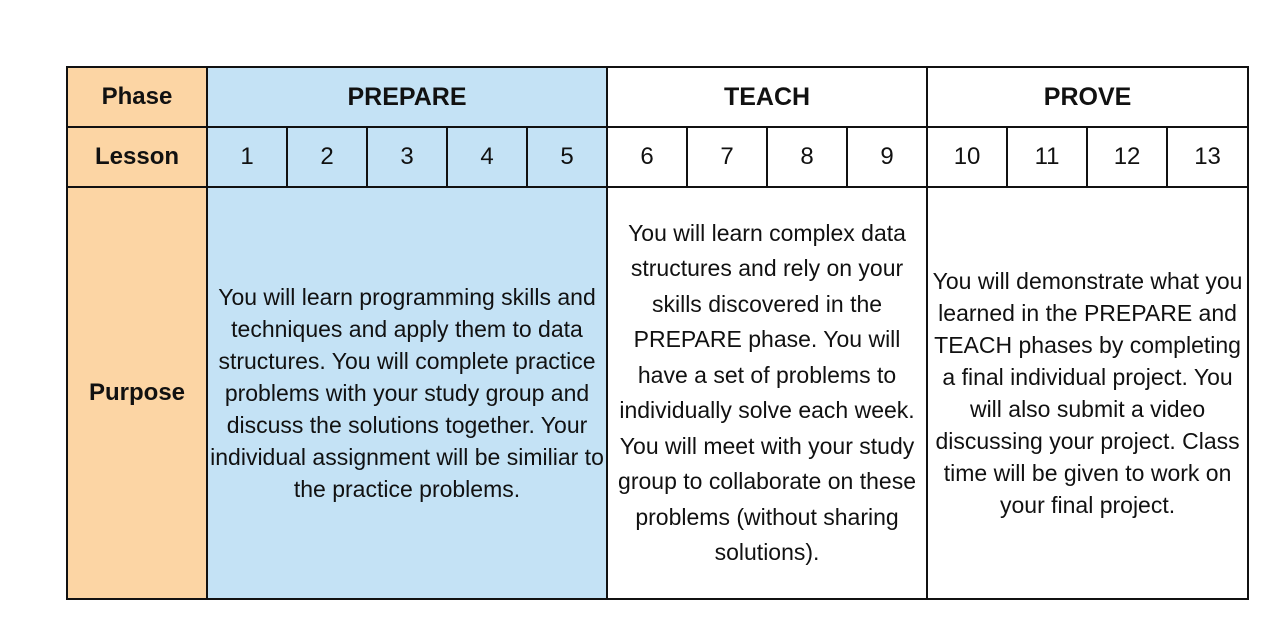  What do you see at coordinates (647, 157) in the screenshot?
I see `lesson-cell: 6` at bounding box center [647, 157].